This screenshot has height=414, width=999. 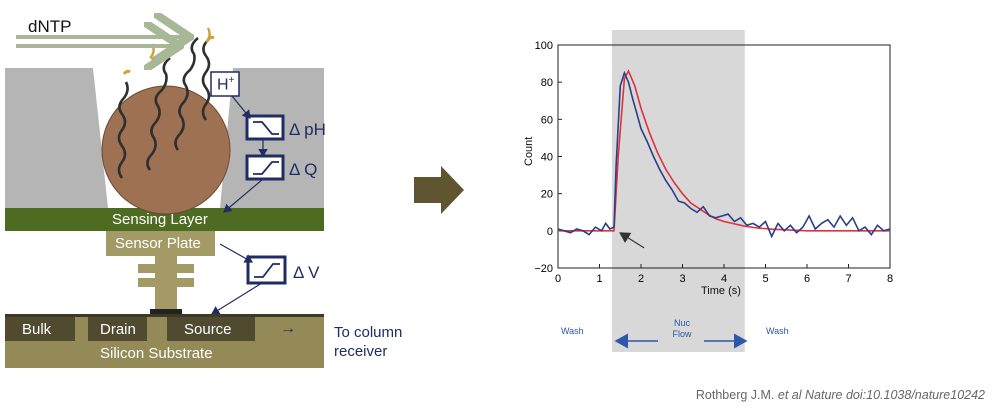 What do you see at coordinates (236, 298) in the screenshot?
I see `v-to-source-arrow` at bounding box center [236, 298].